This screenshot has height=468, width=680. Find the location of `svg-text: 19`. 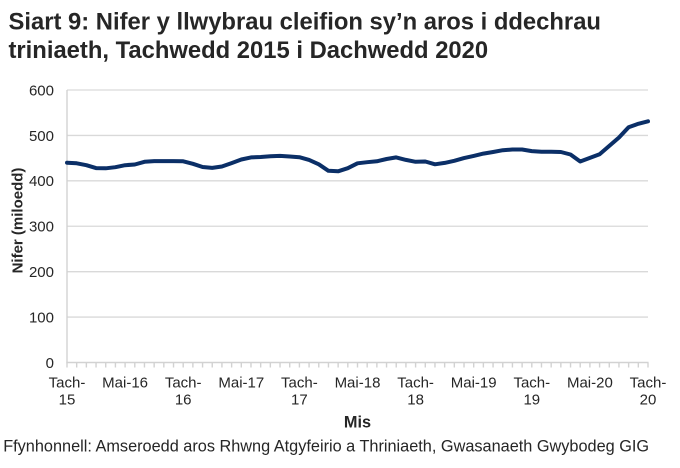

svg-text: 19 is located at coordinates (531, 400).